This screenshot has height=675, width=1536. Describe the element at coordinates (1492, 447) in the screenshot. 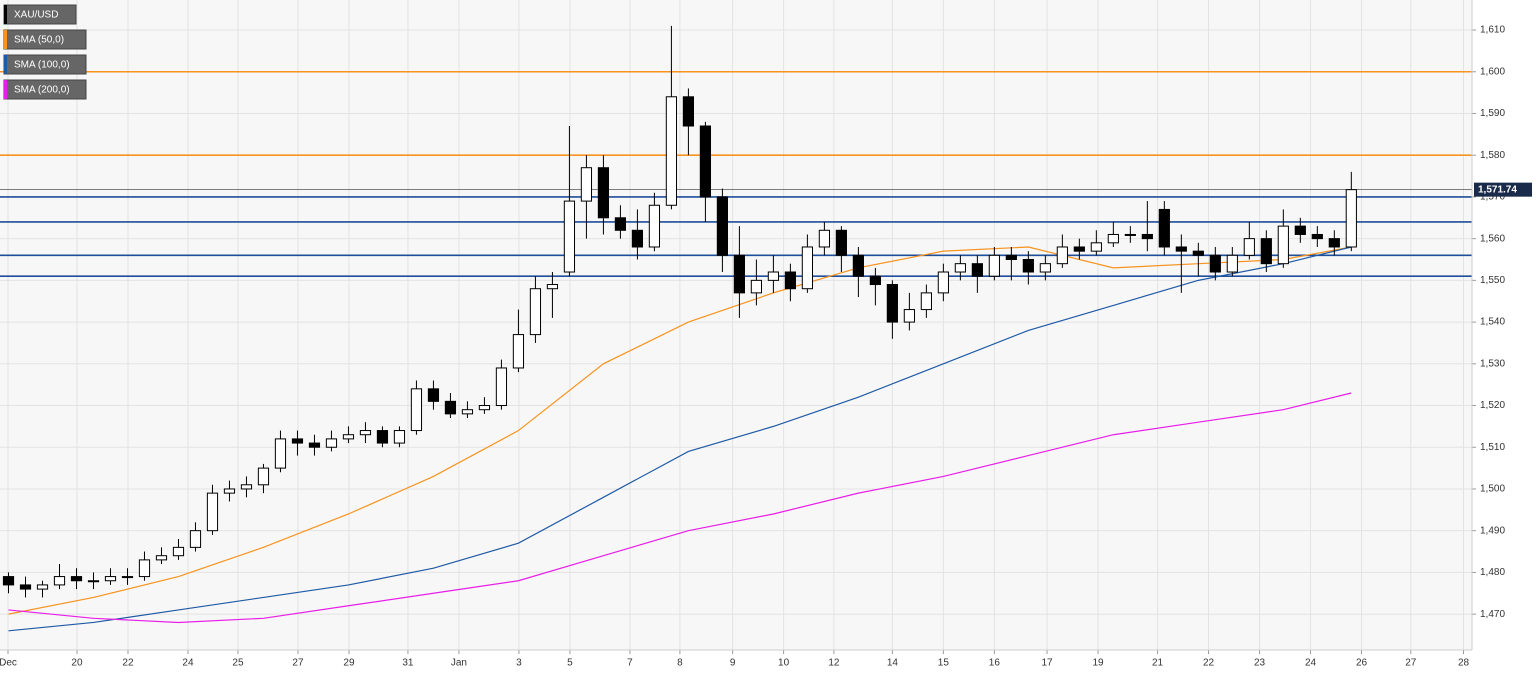

I see `y-tick-label: 1,510` at that location.